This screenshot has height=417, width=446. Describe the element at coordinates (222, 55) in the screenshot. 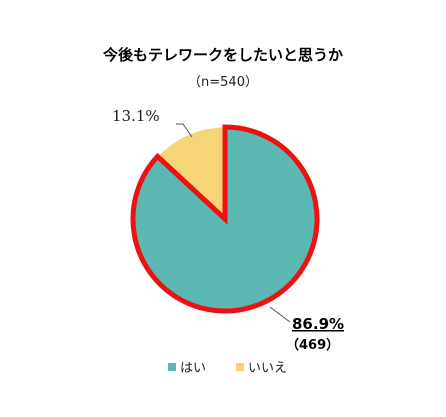

I see `chart-title: 今後もテレワークをしたいと思うか` at that location.